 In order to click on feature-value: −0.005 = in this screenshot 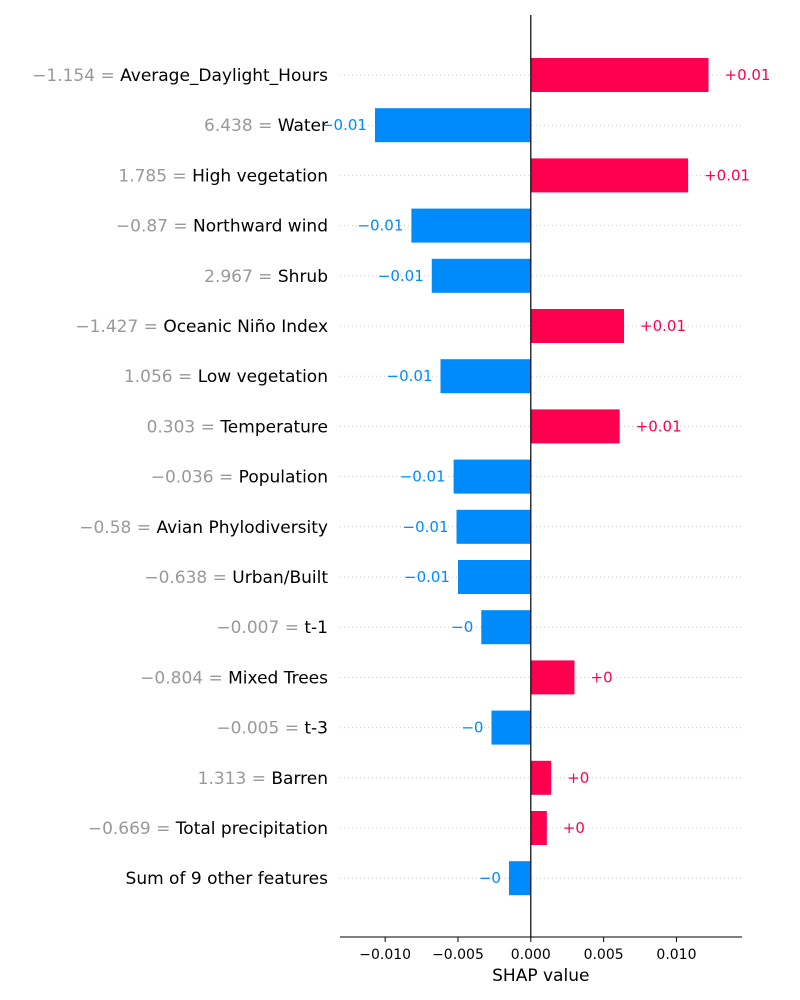, I will do `click(260, 729)`.